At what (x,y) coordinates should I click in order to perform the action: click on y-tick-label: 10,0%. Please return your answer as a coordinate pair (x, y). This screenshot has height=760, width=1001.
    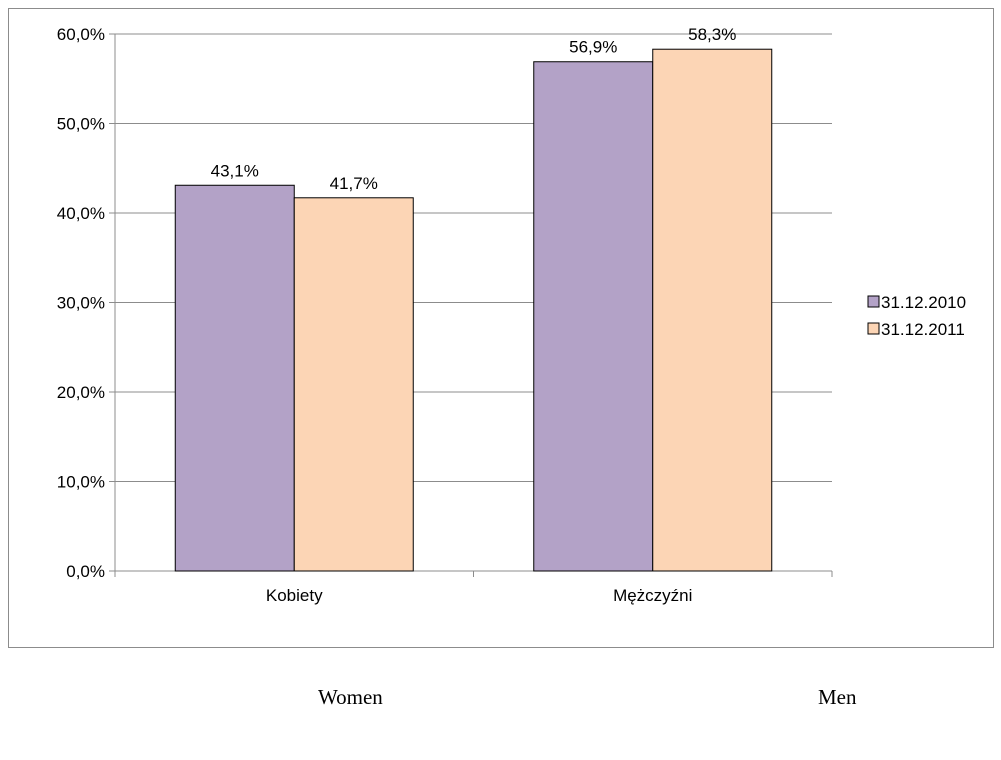
    Looking at the image, I should click on (81, 482).